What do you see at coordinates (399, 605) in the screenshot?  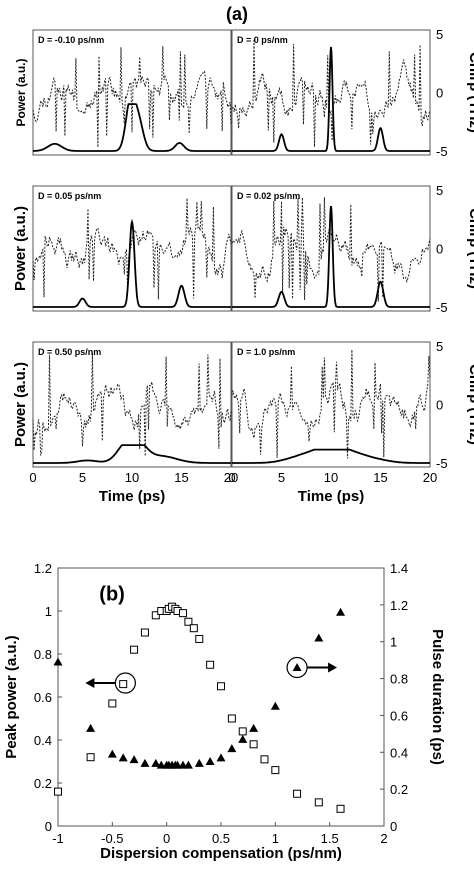 I see `right-tick-label: 1.2` at bounding box center [399, 605].